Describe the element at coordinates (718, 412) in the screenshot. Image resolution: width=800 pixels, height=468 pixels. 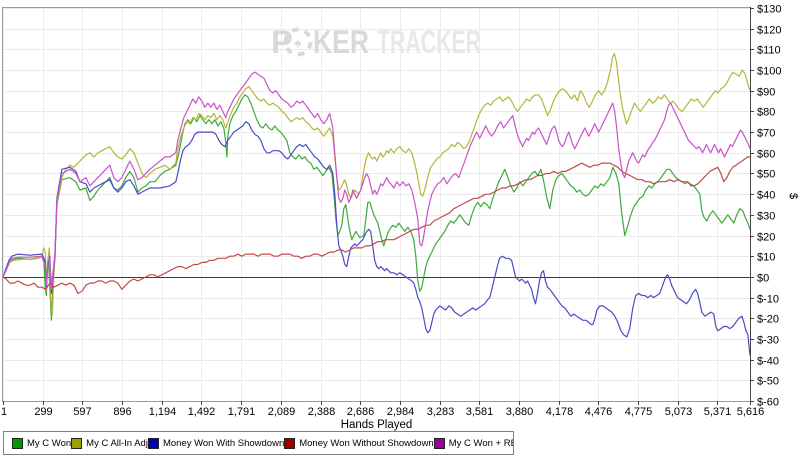
I see `x-tick-label: 5,371` at that location.